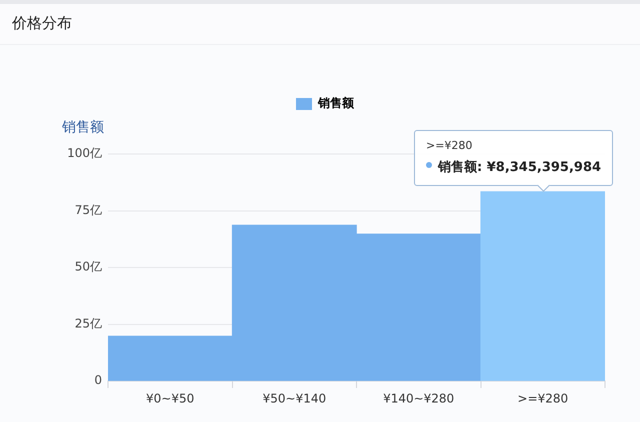 The image size is (640, 422). What do you see at coordinates (336, 103) in the screenshot?
I see `legend-label: 销售额` at bounding box center [336, 103].